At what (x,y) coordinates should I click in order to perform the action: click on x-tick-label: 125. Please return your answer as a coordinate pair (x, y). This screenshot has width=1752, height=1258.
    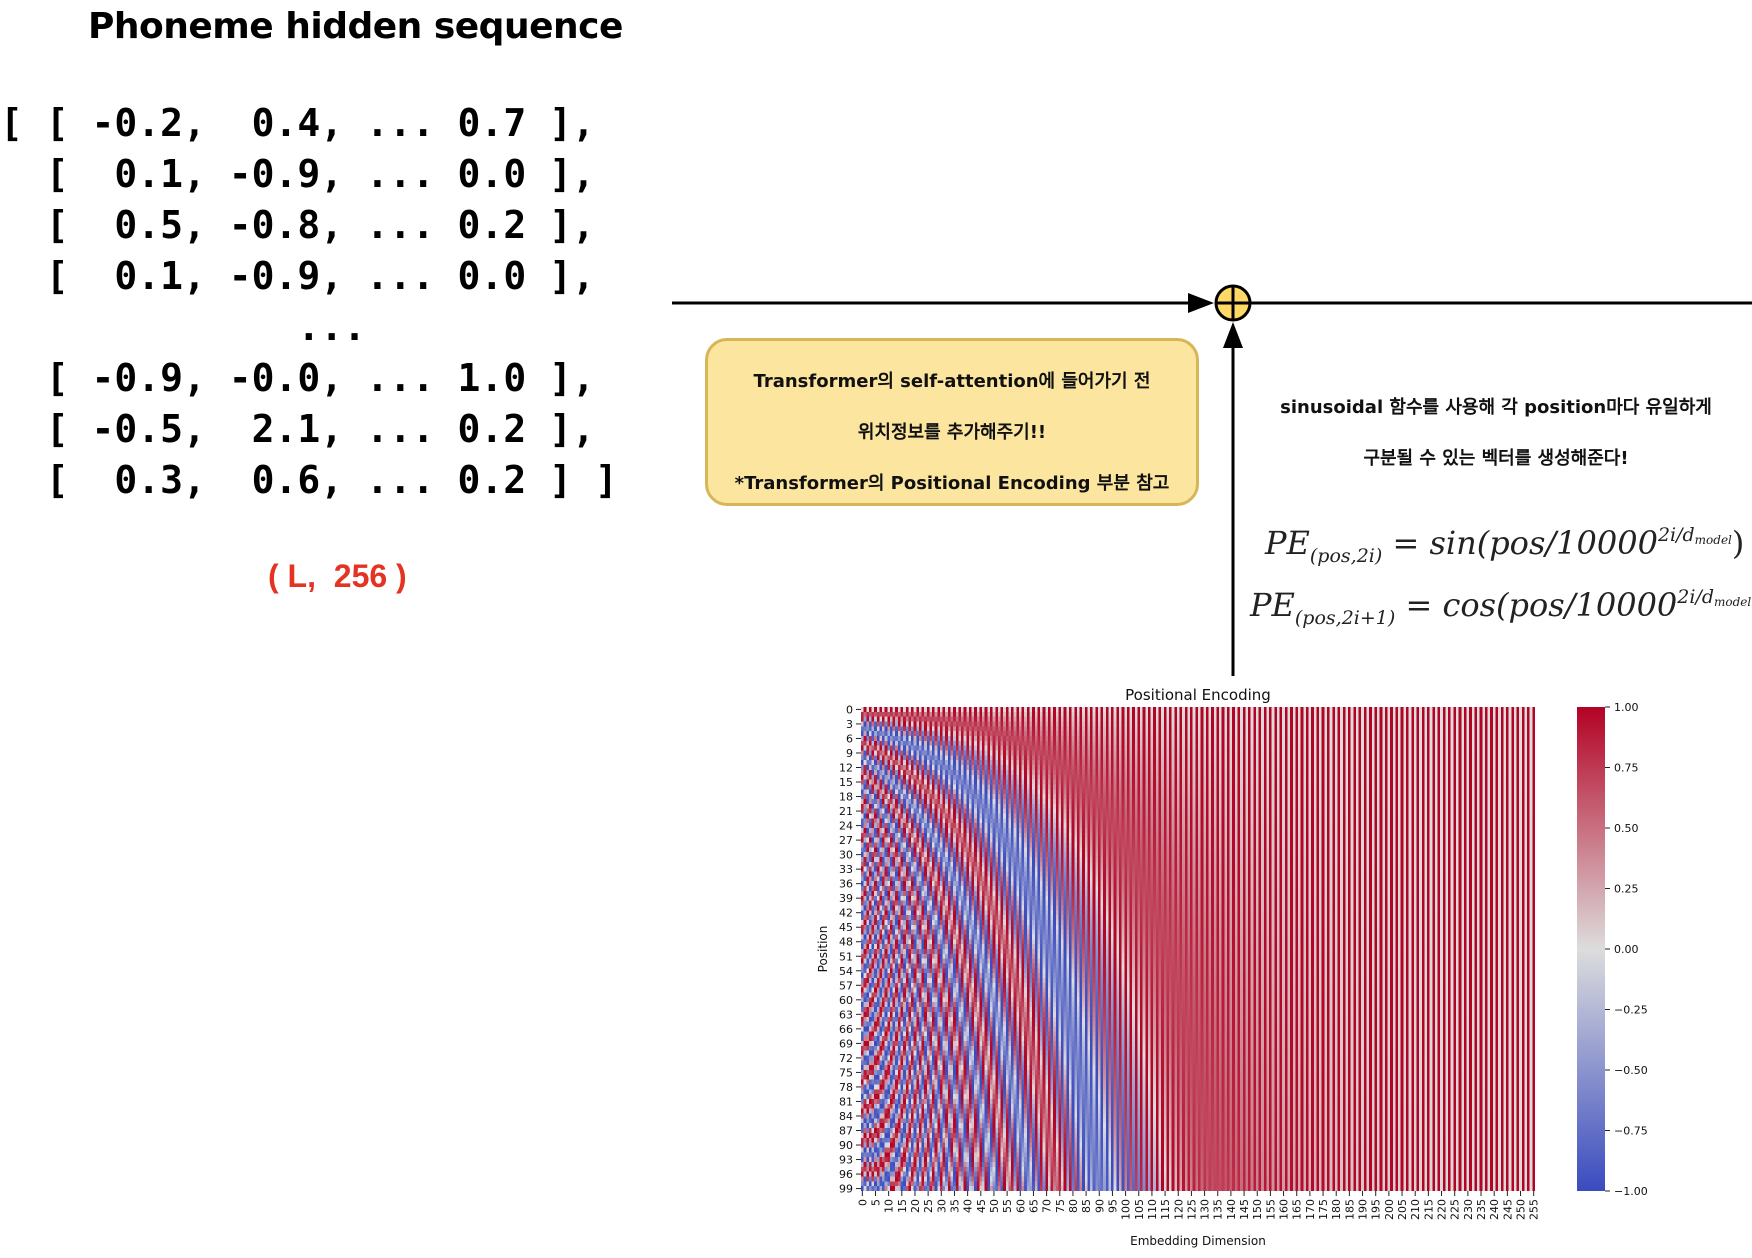
    Looking at the image, I should click on (1191, 1209).